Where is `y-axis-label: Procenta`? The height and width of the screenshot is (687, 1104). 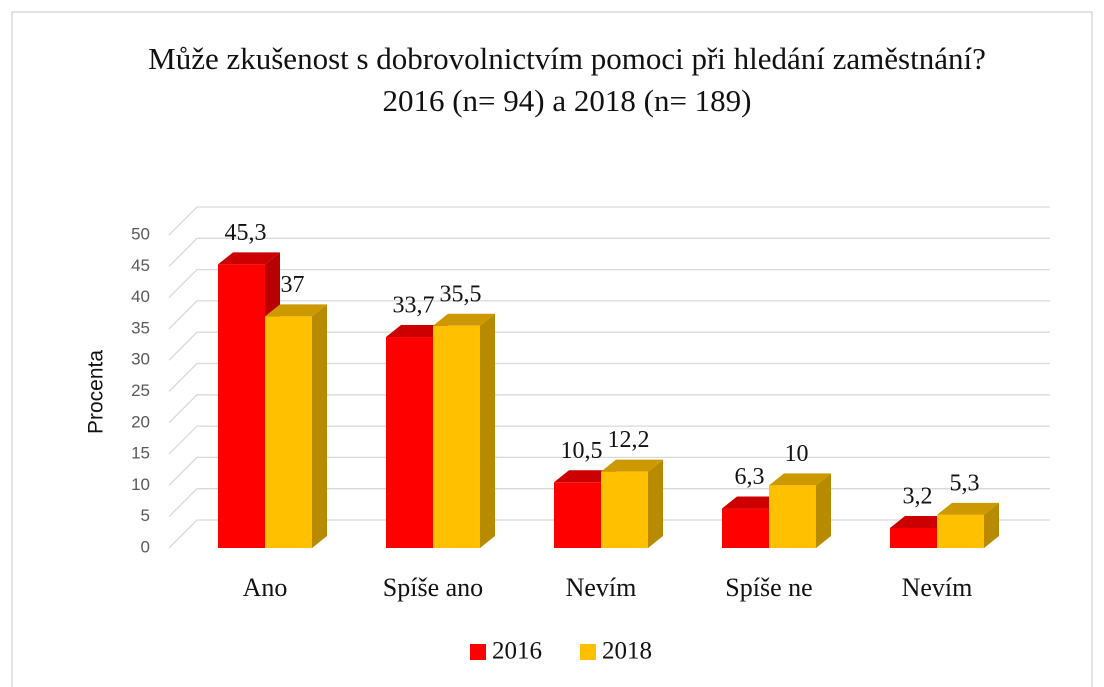
y-axis-label: Procenta is located at coordinates (96, 392).